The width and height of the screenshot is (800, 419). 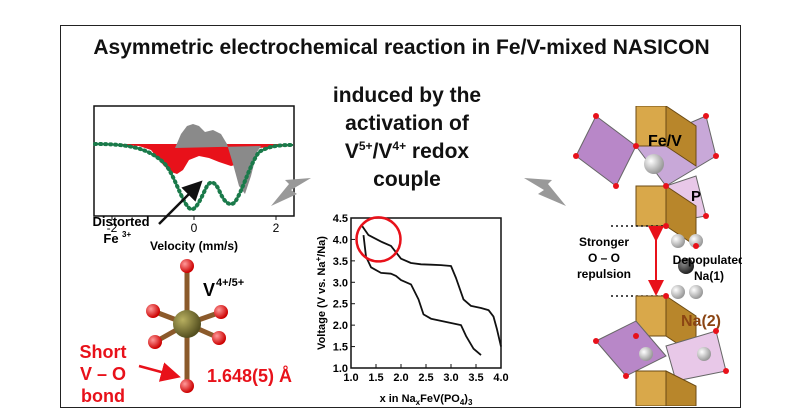 What do you see at coordinates (399, 146) in the screenshot?
I see `redox-sup2: 4+` at bounding box center [399, 146].